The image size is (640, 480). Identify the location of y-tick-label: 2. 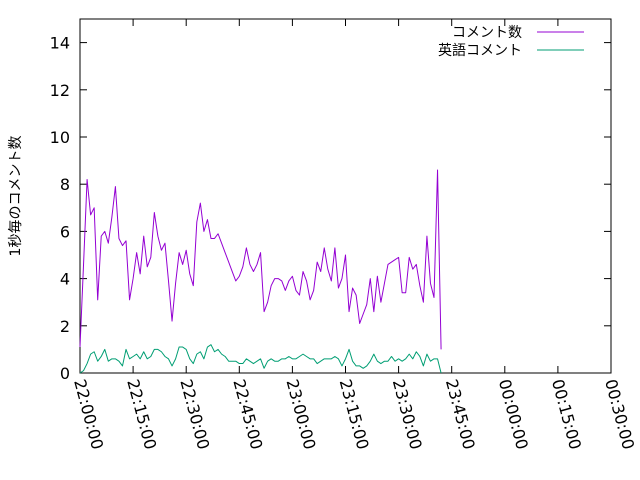
(65, 326).